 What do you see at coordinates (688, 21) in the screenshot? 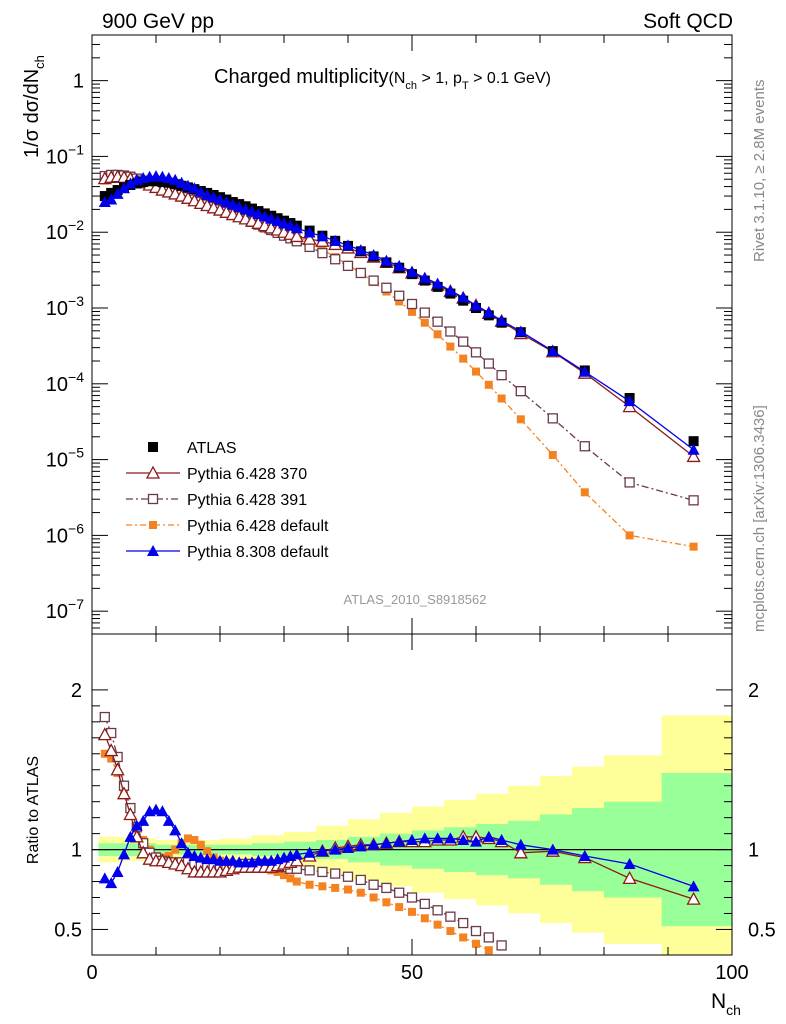
I see `header-right: Soft QCD` at bounding box center [688, 21].